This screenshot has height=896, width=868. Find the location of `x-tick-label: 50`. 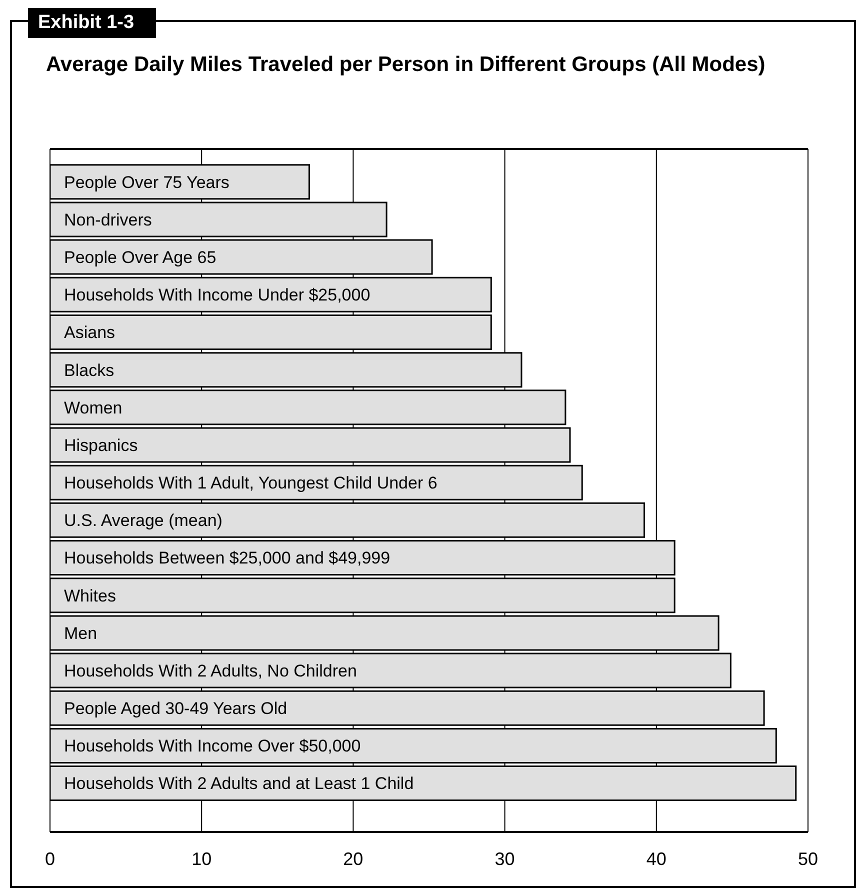

x-tick-label: 50 is located at coordinates (808, 858).